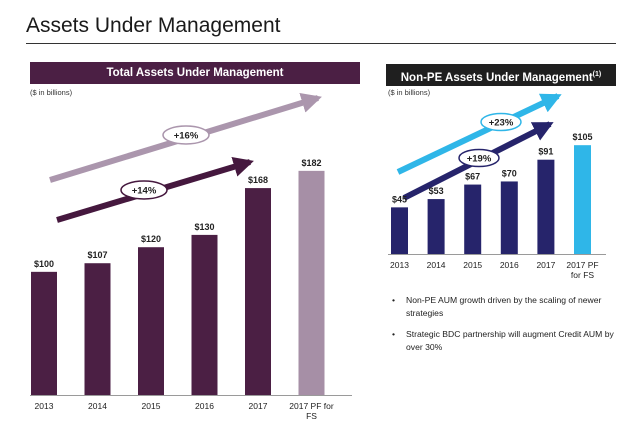  What do you see at coordinates (436, 265) in the screenshot?
I see `non-pe-aum-category-label-1: 2014` at bounding box center [436, 265].